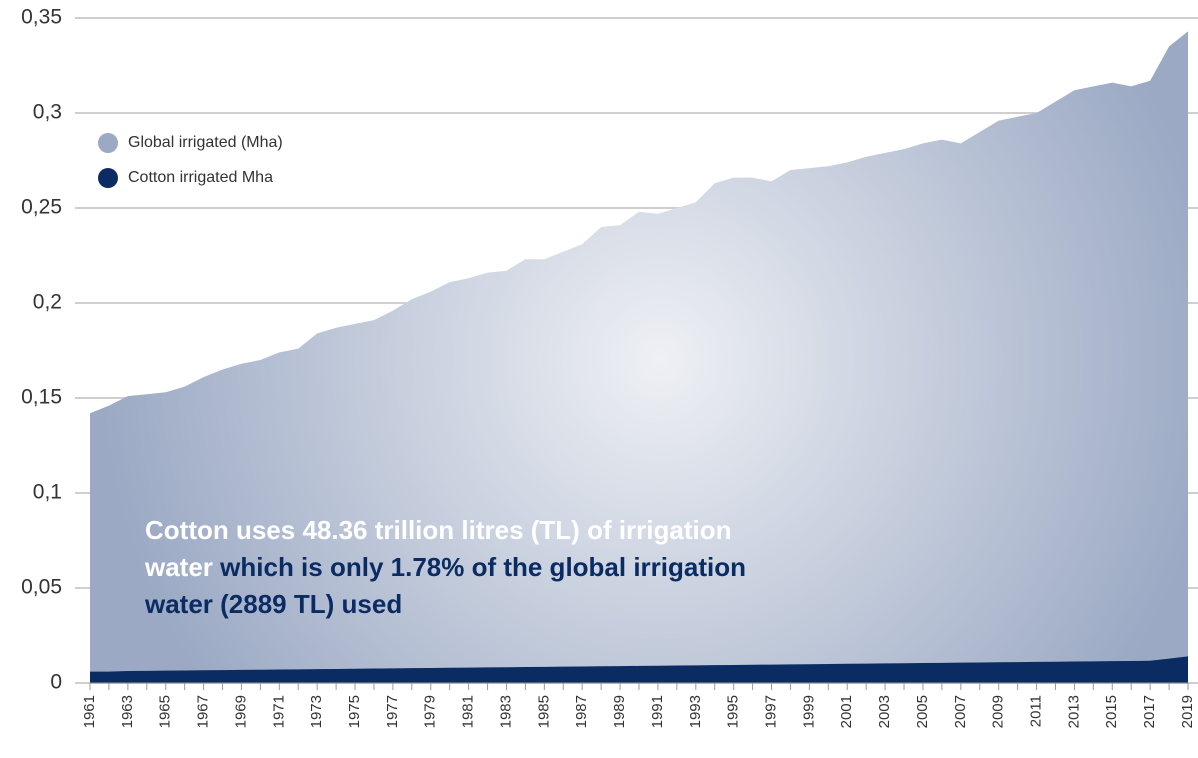 The image size is (1198, 758). Describe the element at coordinates (278, 711) in the screenshot. I see `x-tick-label: 1971` at that location.